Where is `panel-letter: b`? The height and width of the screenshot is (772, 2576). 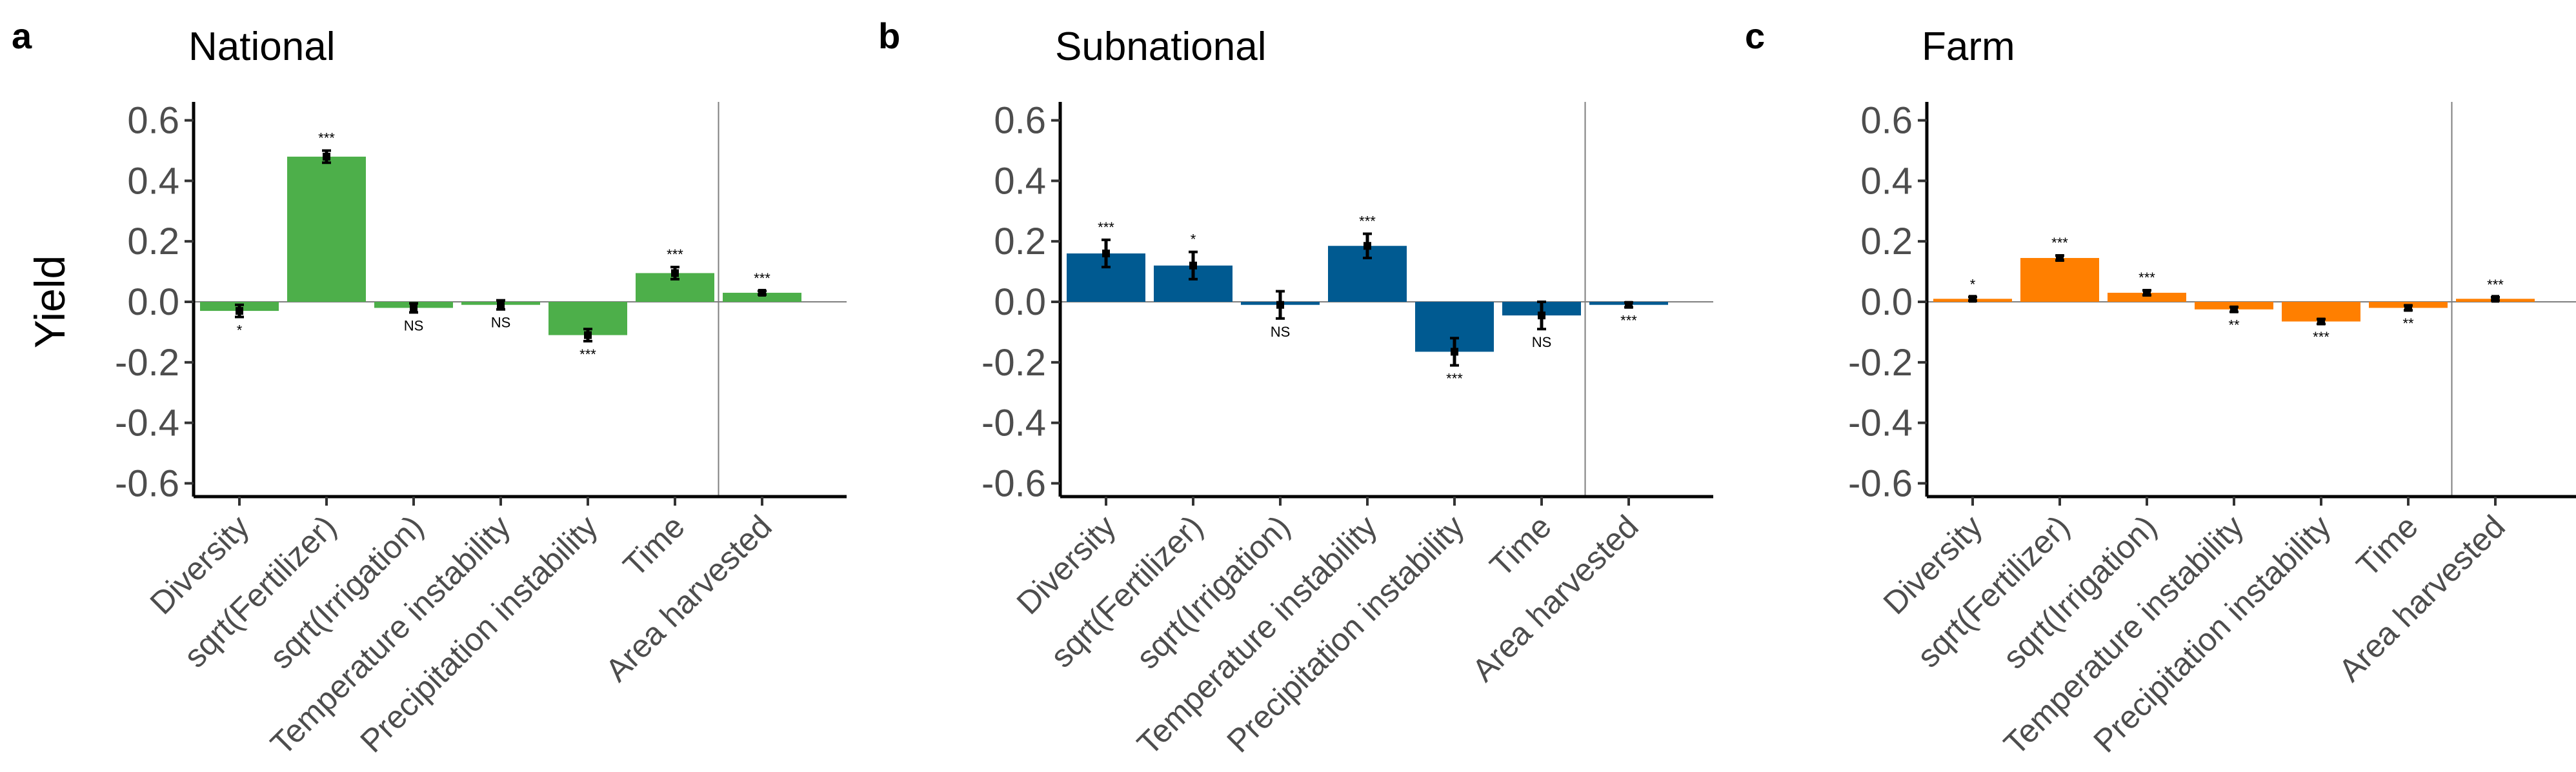 panel-letter: b is located at coordinates (889, 35).